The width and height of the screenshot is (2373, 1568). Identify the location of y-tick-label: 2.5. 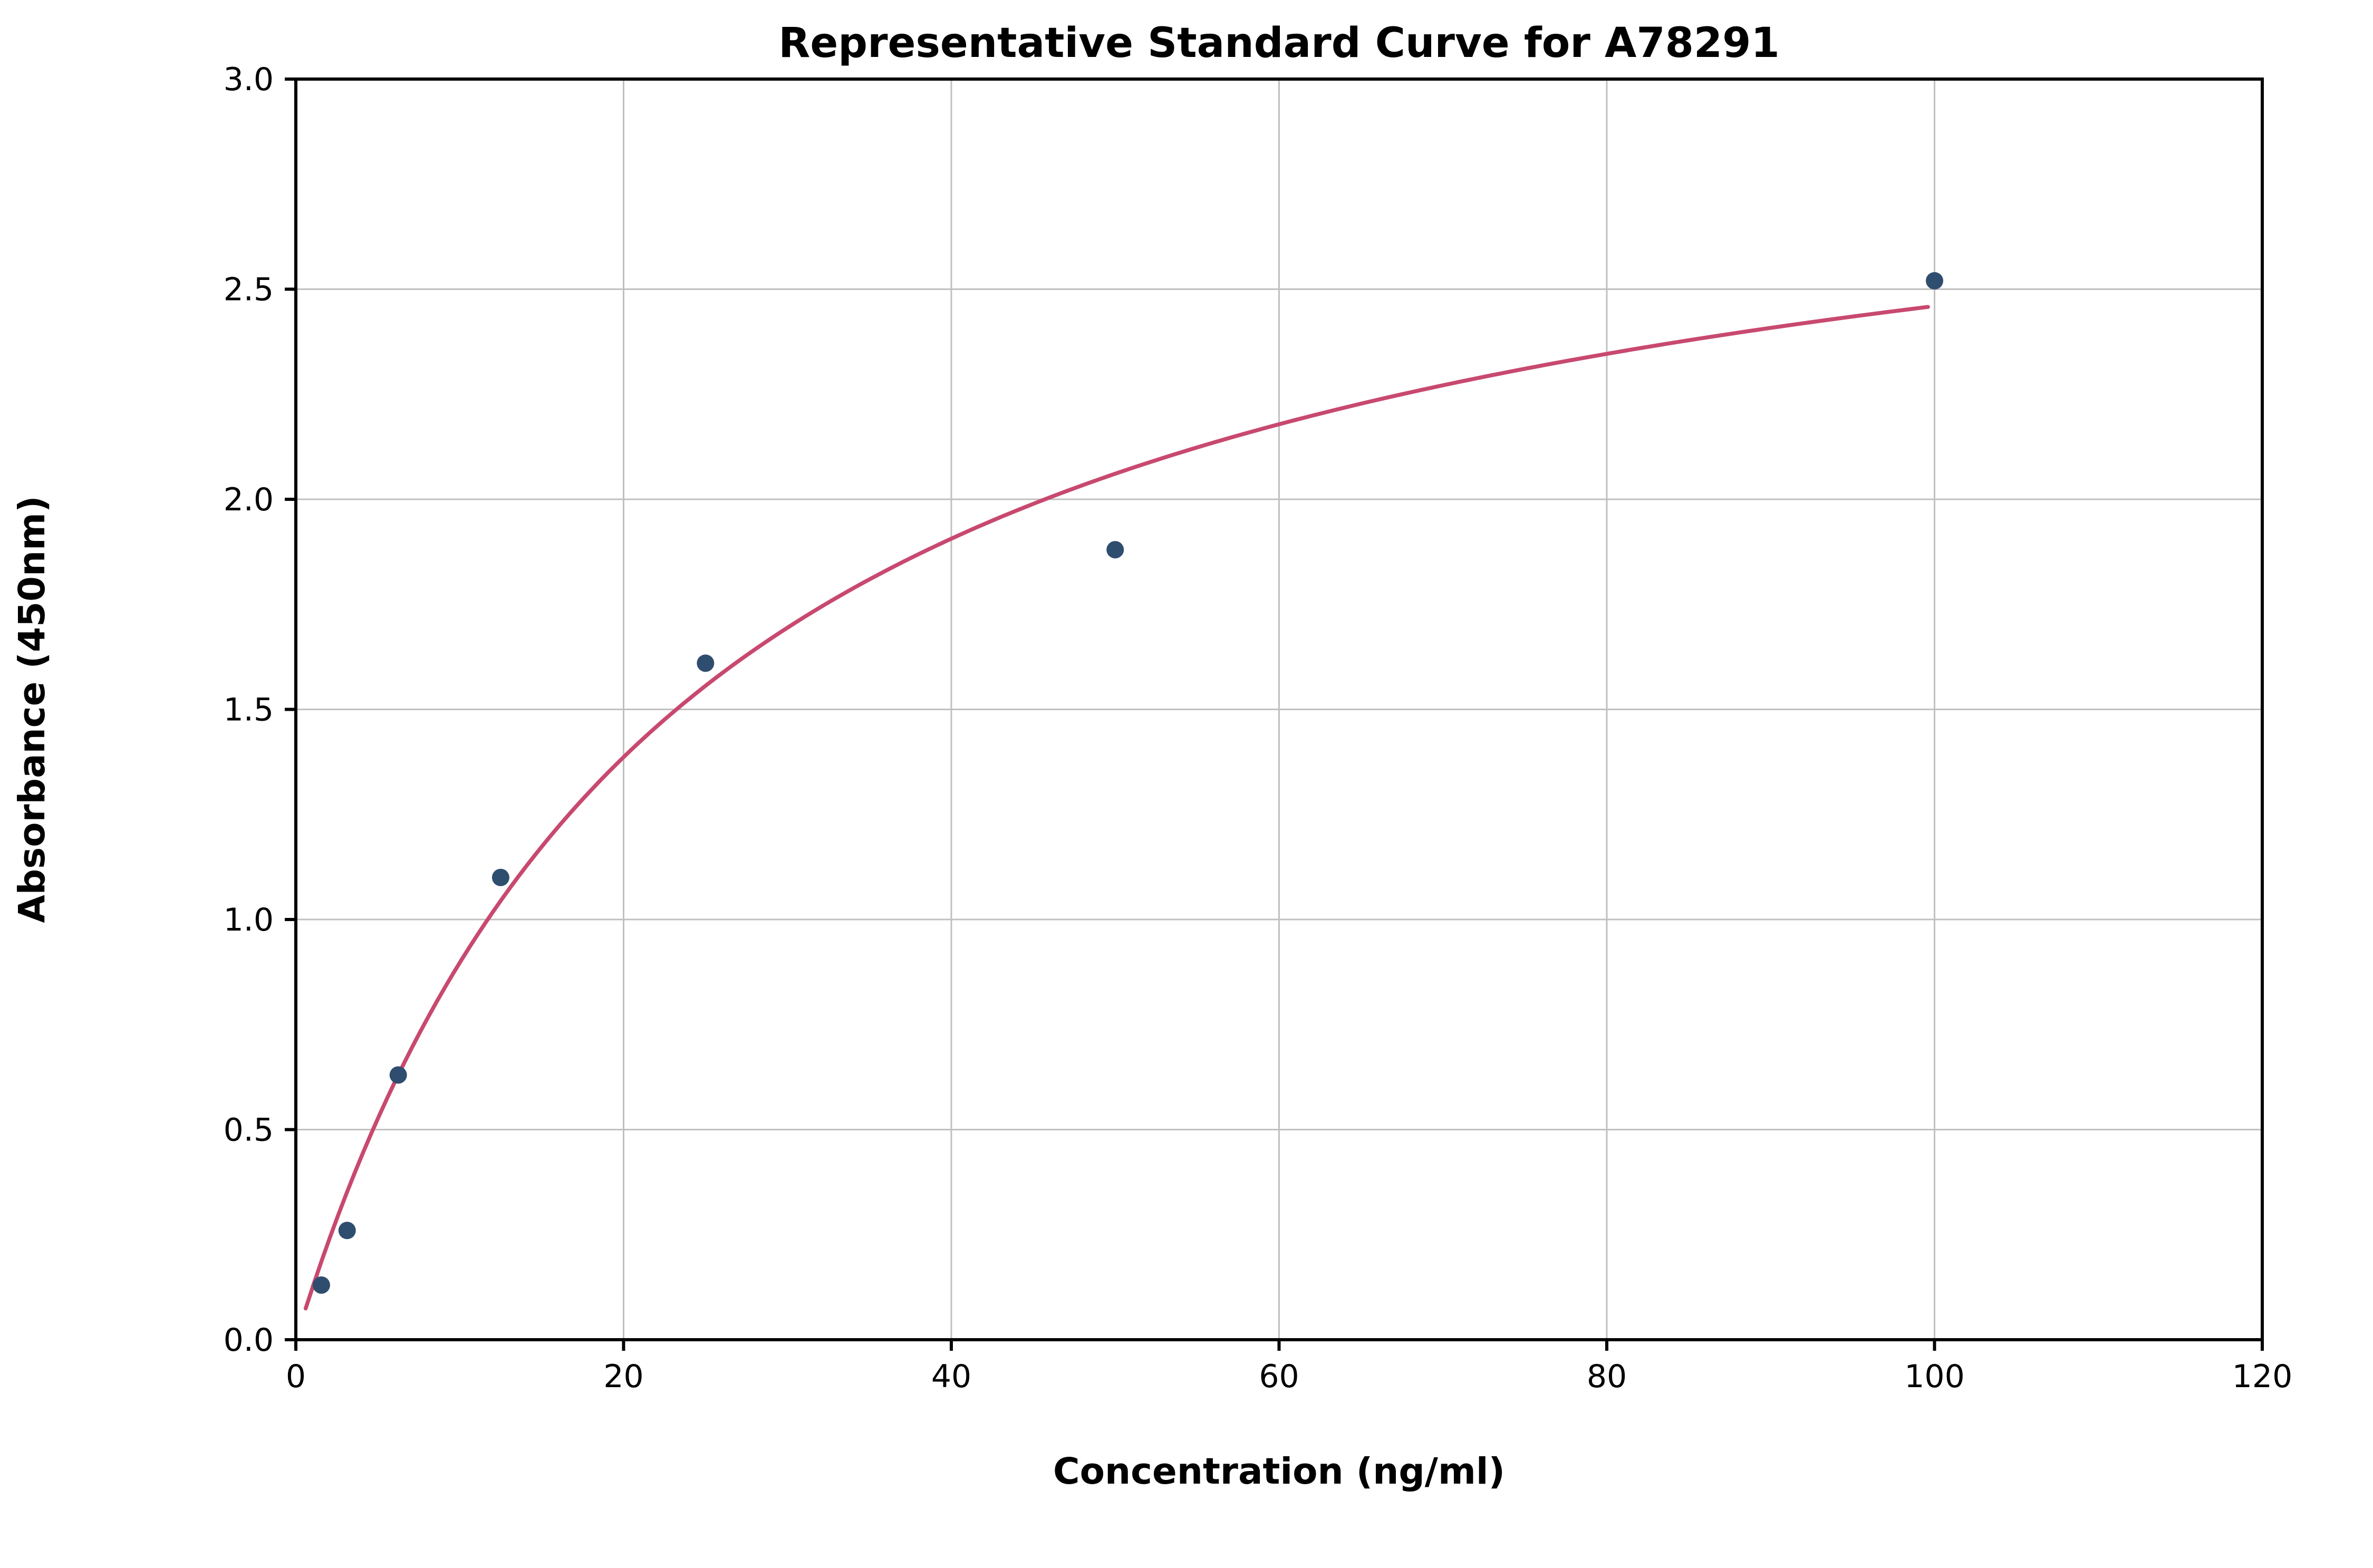
(249, 290).